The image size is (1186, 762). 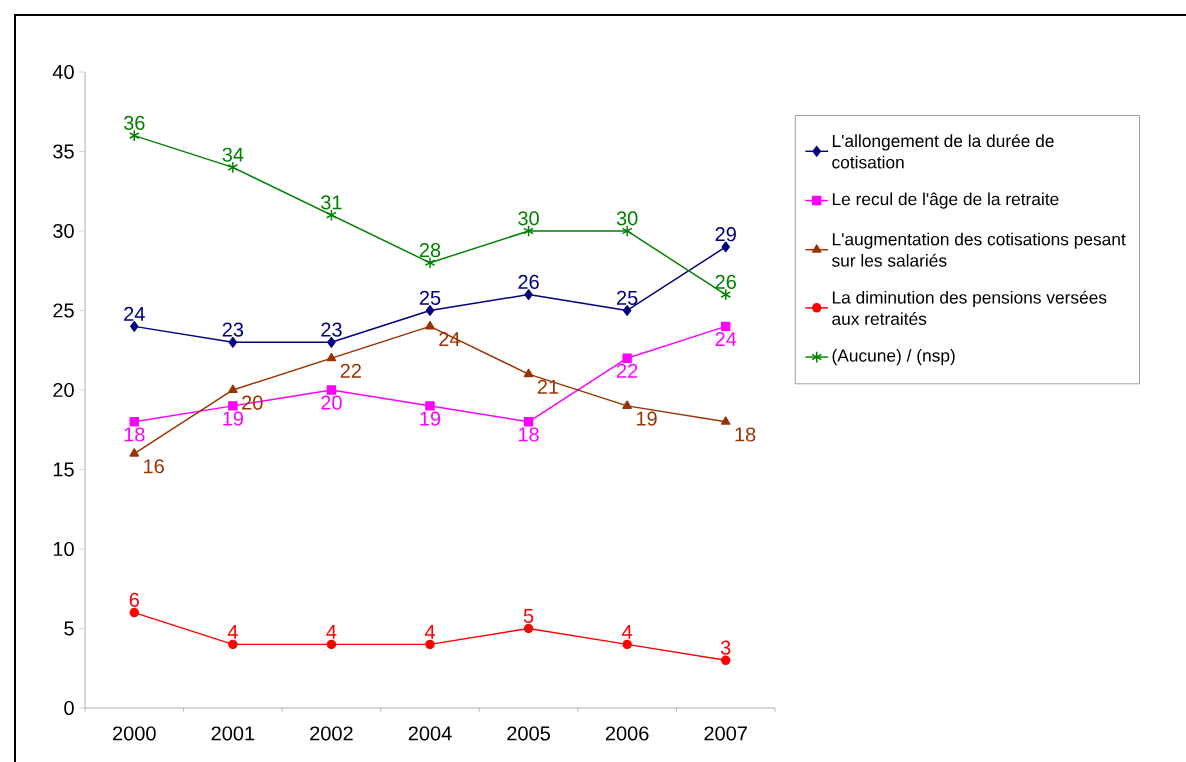 I want to click on x-tick-label: 2000, so click(x=134, y=733).